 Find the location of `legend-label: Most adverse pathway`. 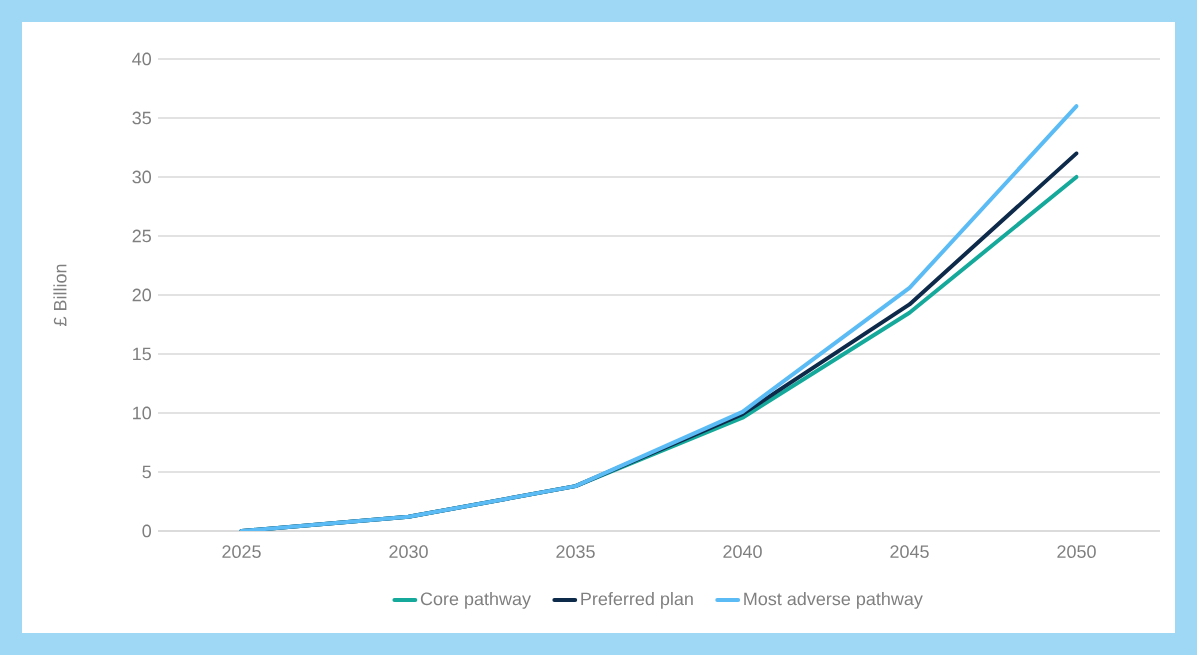

legend-label: Most adverse pathway is located at coordinates (833, 600).